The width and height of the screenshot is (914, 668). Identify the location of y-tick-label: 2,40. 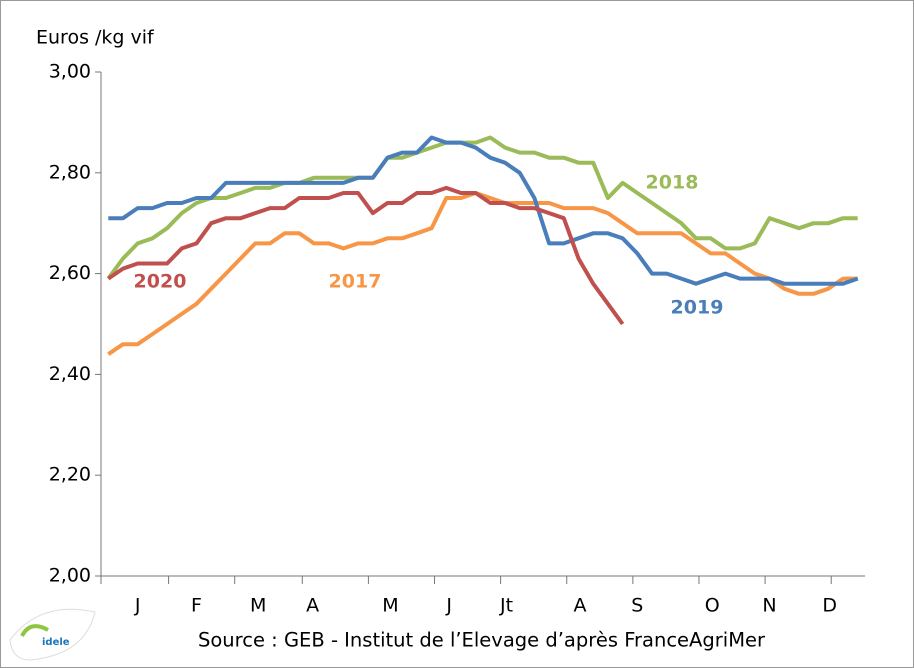
(70, 374).